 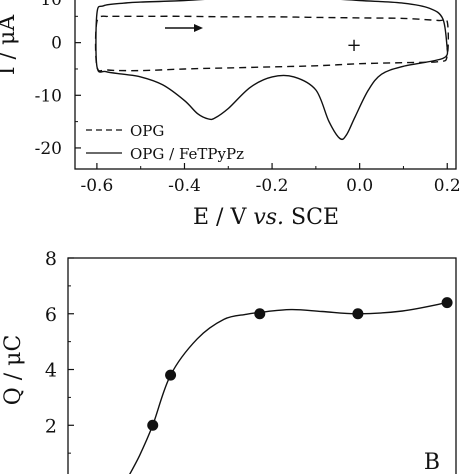 What do you see at coordinates (447, 186) in the screenshot?
I see `x-tick-label: 0.2` at bounding box center [447, 186].